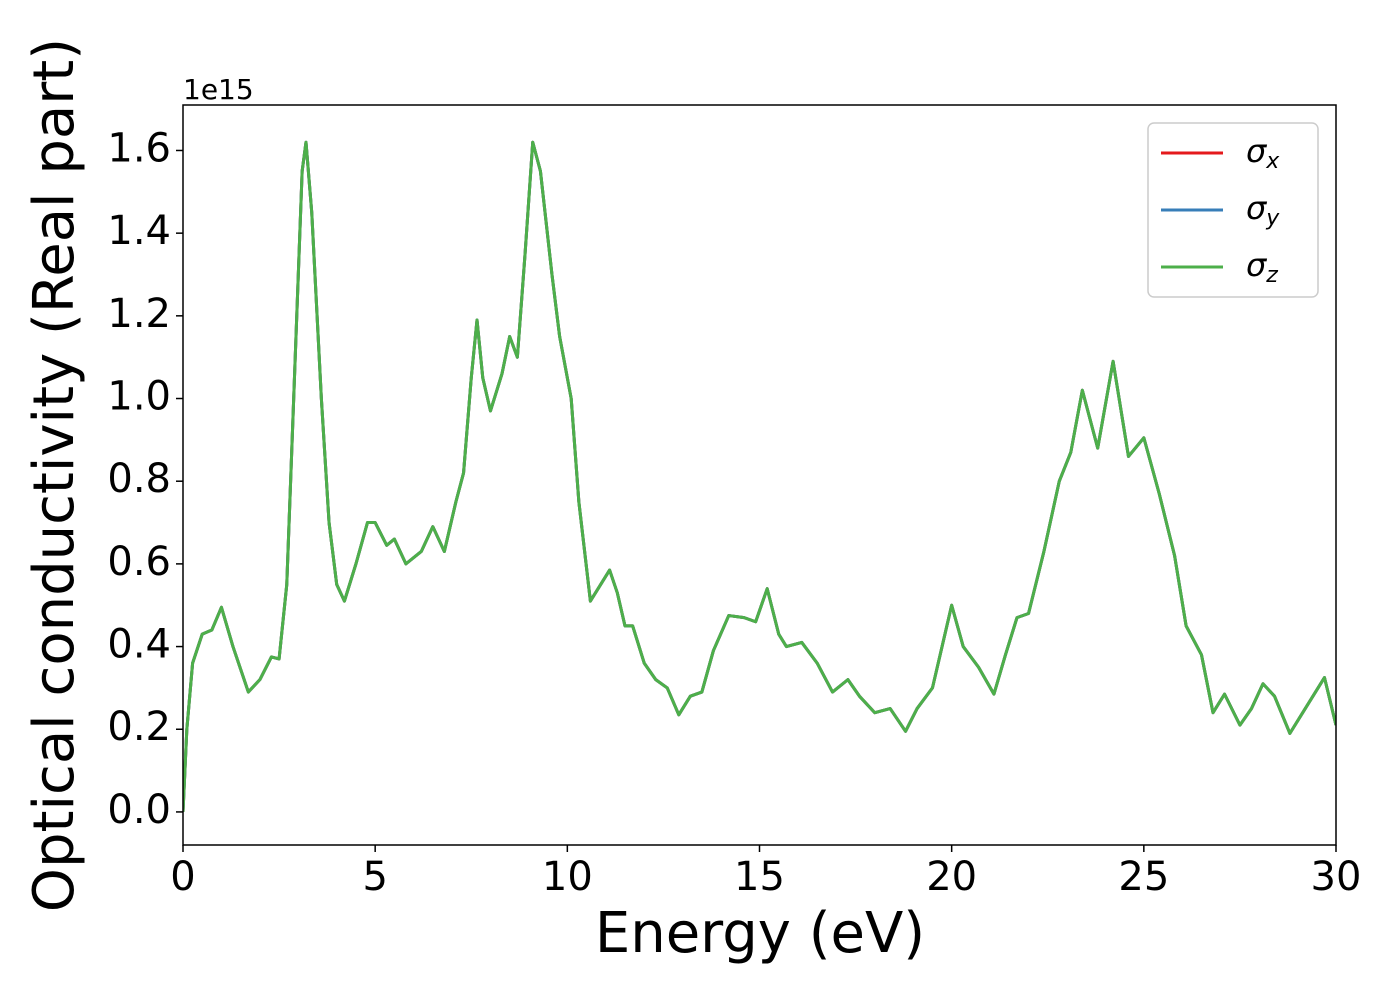 The image size is (1400, 1000). Describe the element at coordinates (139, 645) in the screenshot. I see `y-tick-label: 0.4` at that location.